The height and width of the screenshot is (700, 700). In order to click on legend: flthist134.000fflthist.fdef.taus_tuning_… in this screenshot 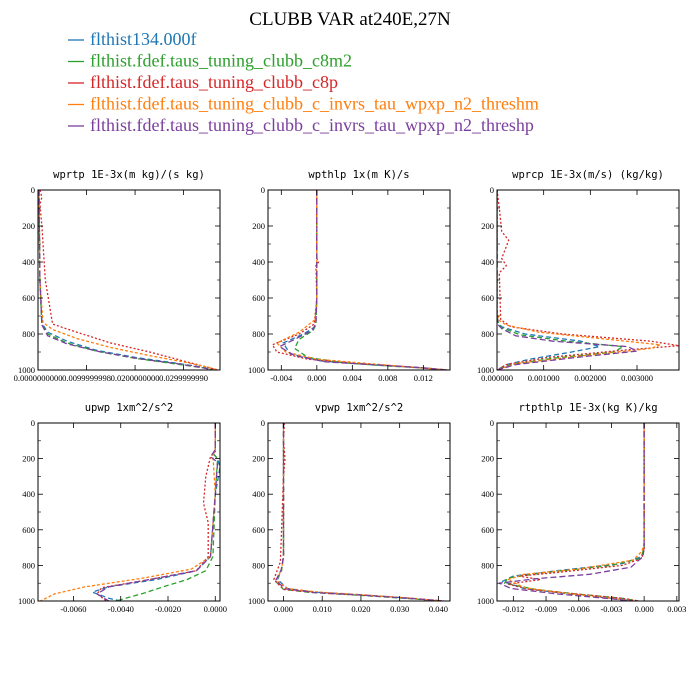, I will do `click(303, 82)`.